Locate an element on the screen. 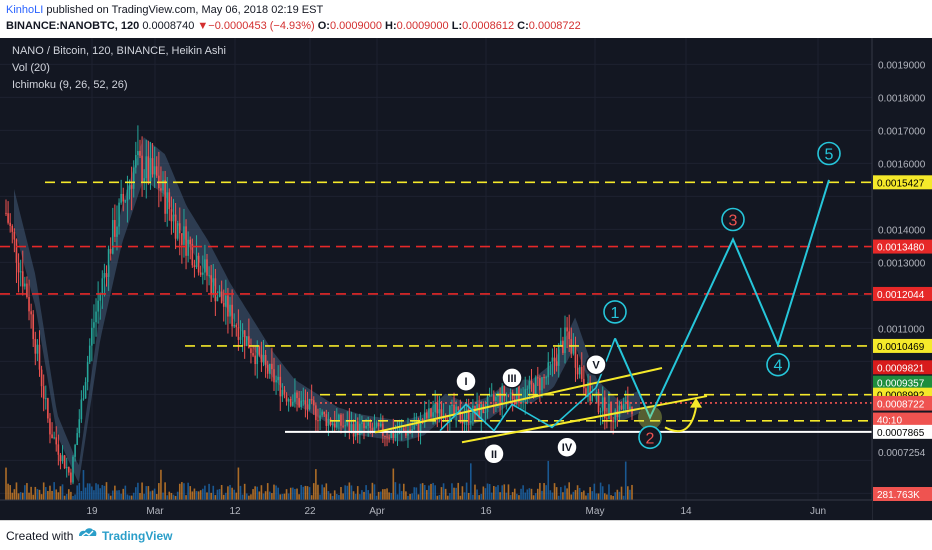  channel-upper is located at coordinates (518, 400).